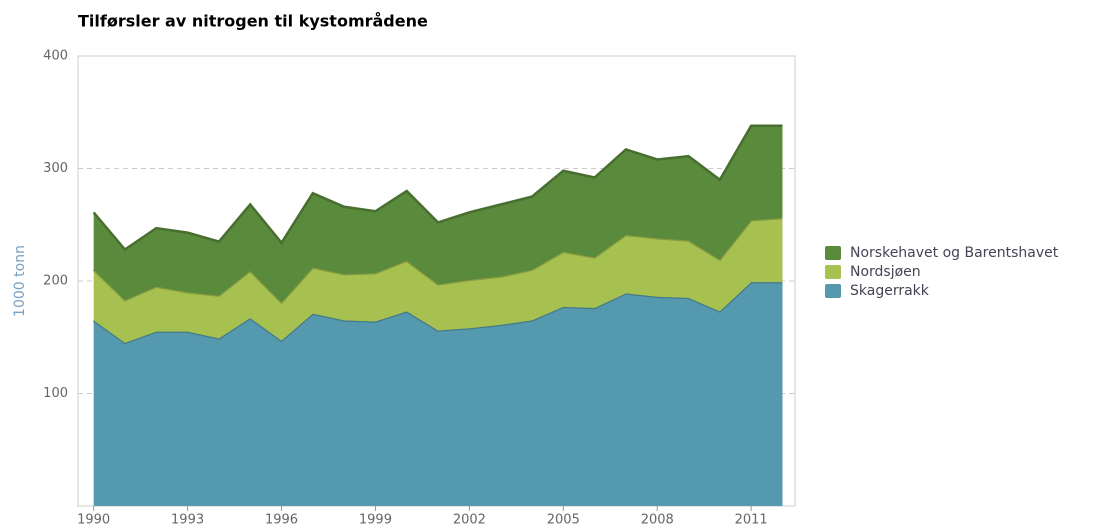  Describe the element at coordinates (93, 520) in the screenshot. I see `x-tick-label: 1990` at that location.